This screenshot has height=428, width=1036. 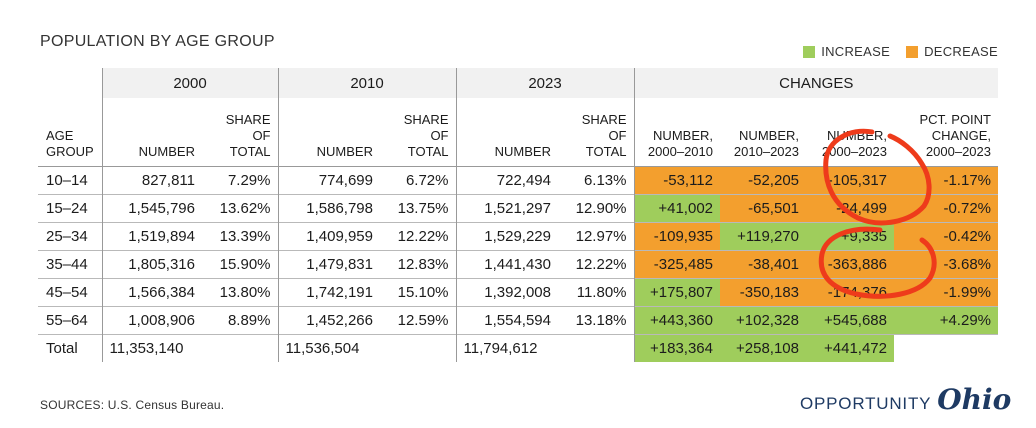 What do you see at coordinates (856, 51) in the screenshot?
I see `legend-increase-label: INCREASE` at bounding box center [856, 51].